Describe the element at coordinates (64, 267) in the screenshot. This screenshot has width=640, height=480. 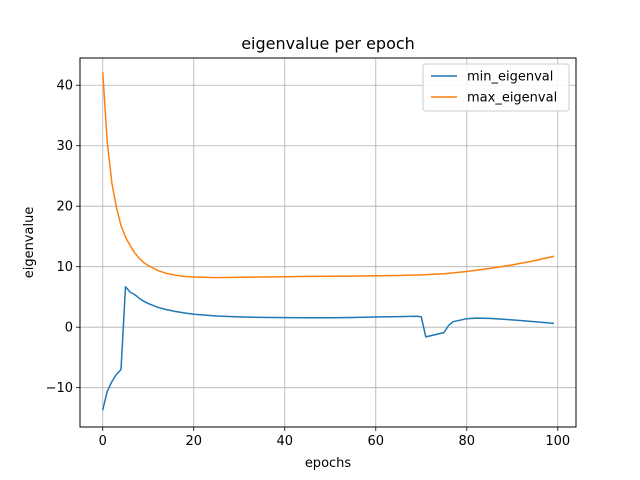
I see `y-tick-label: 10` at that location.